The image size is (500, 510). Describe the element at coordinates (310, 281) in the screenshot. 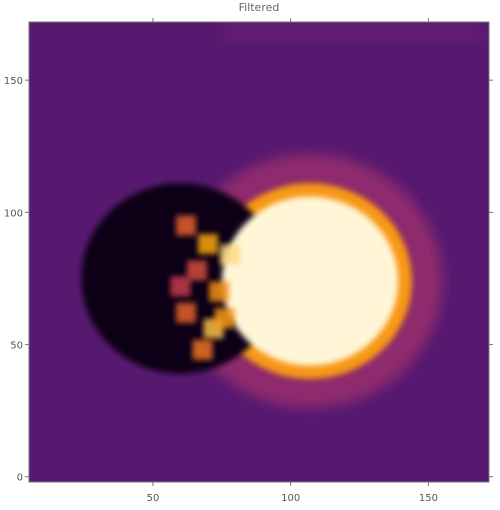

I see `heatmap-bright-disk` at that location.